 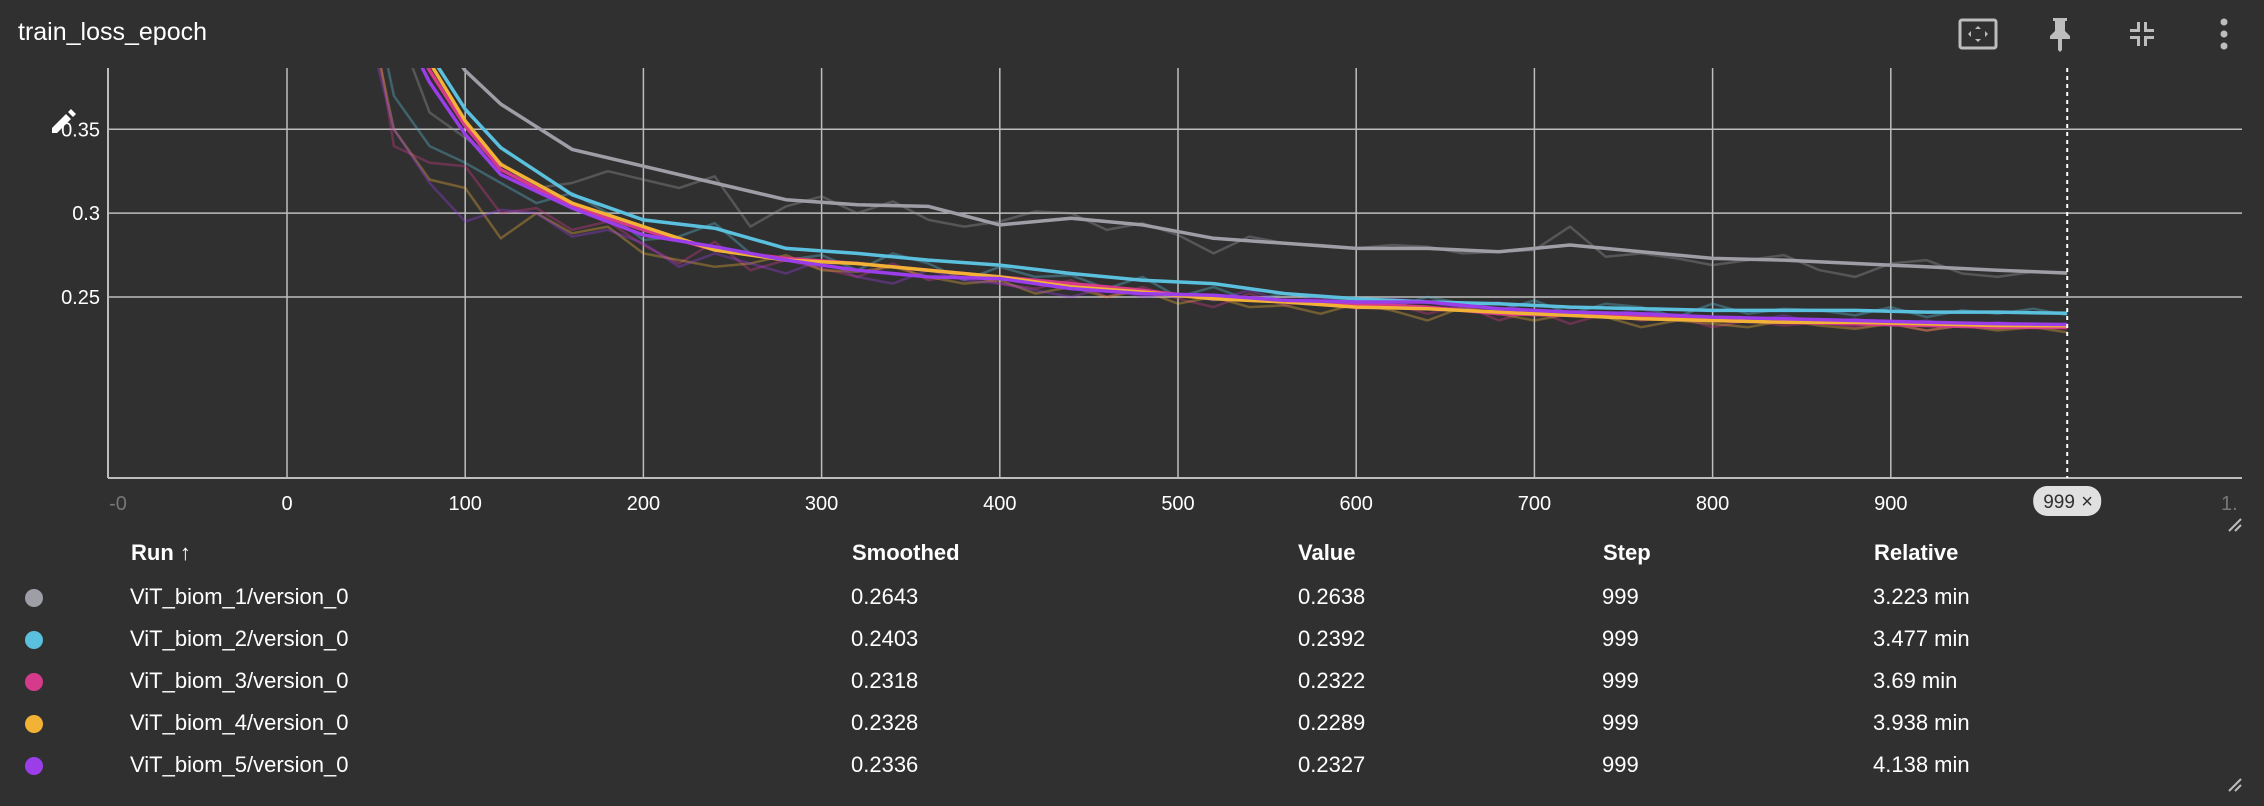 I want to click on smoothed-value: 0.2318, so click(x=885, y=680).